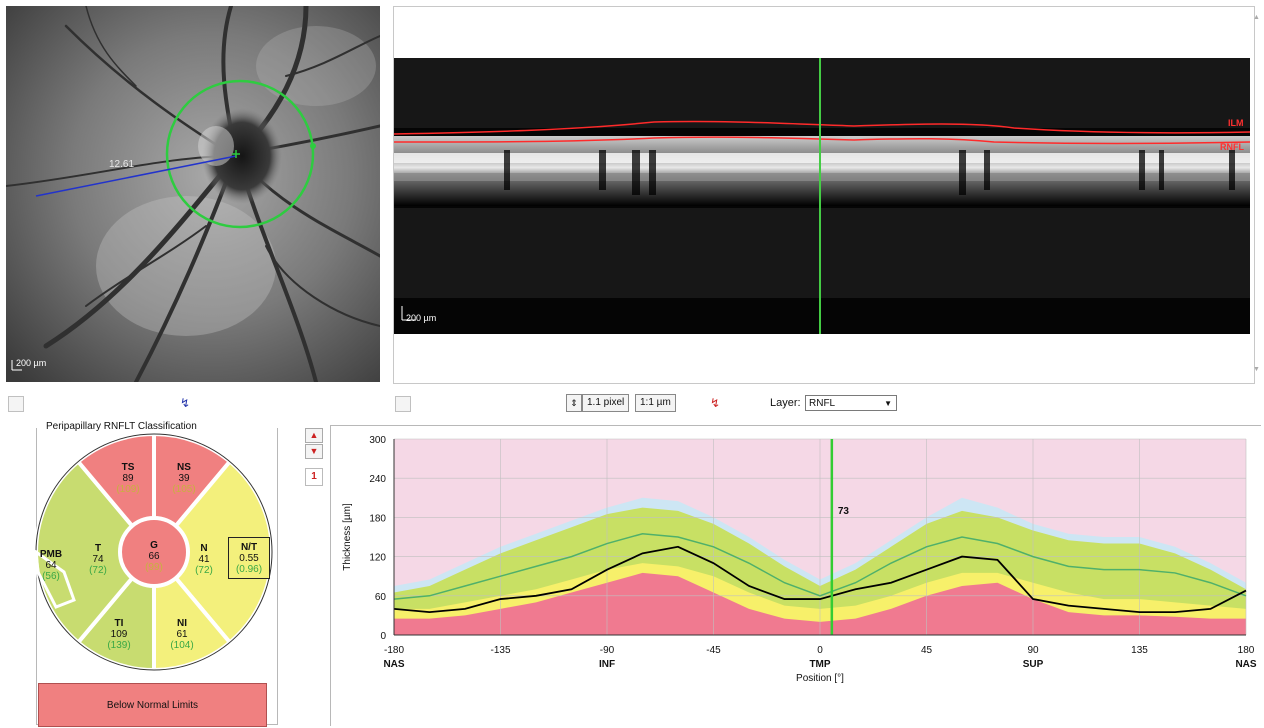 The image size is (1264, 728). What do you see at coordinates (381, 597) in the screenshot?
I see `y-tick-label: 60` at bounding box center [381, 597].